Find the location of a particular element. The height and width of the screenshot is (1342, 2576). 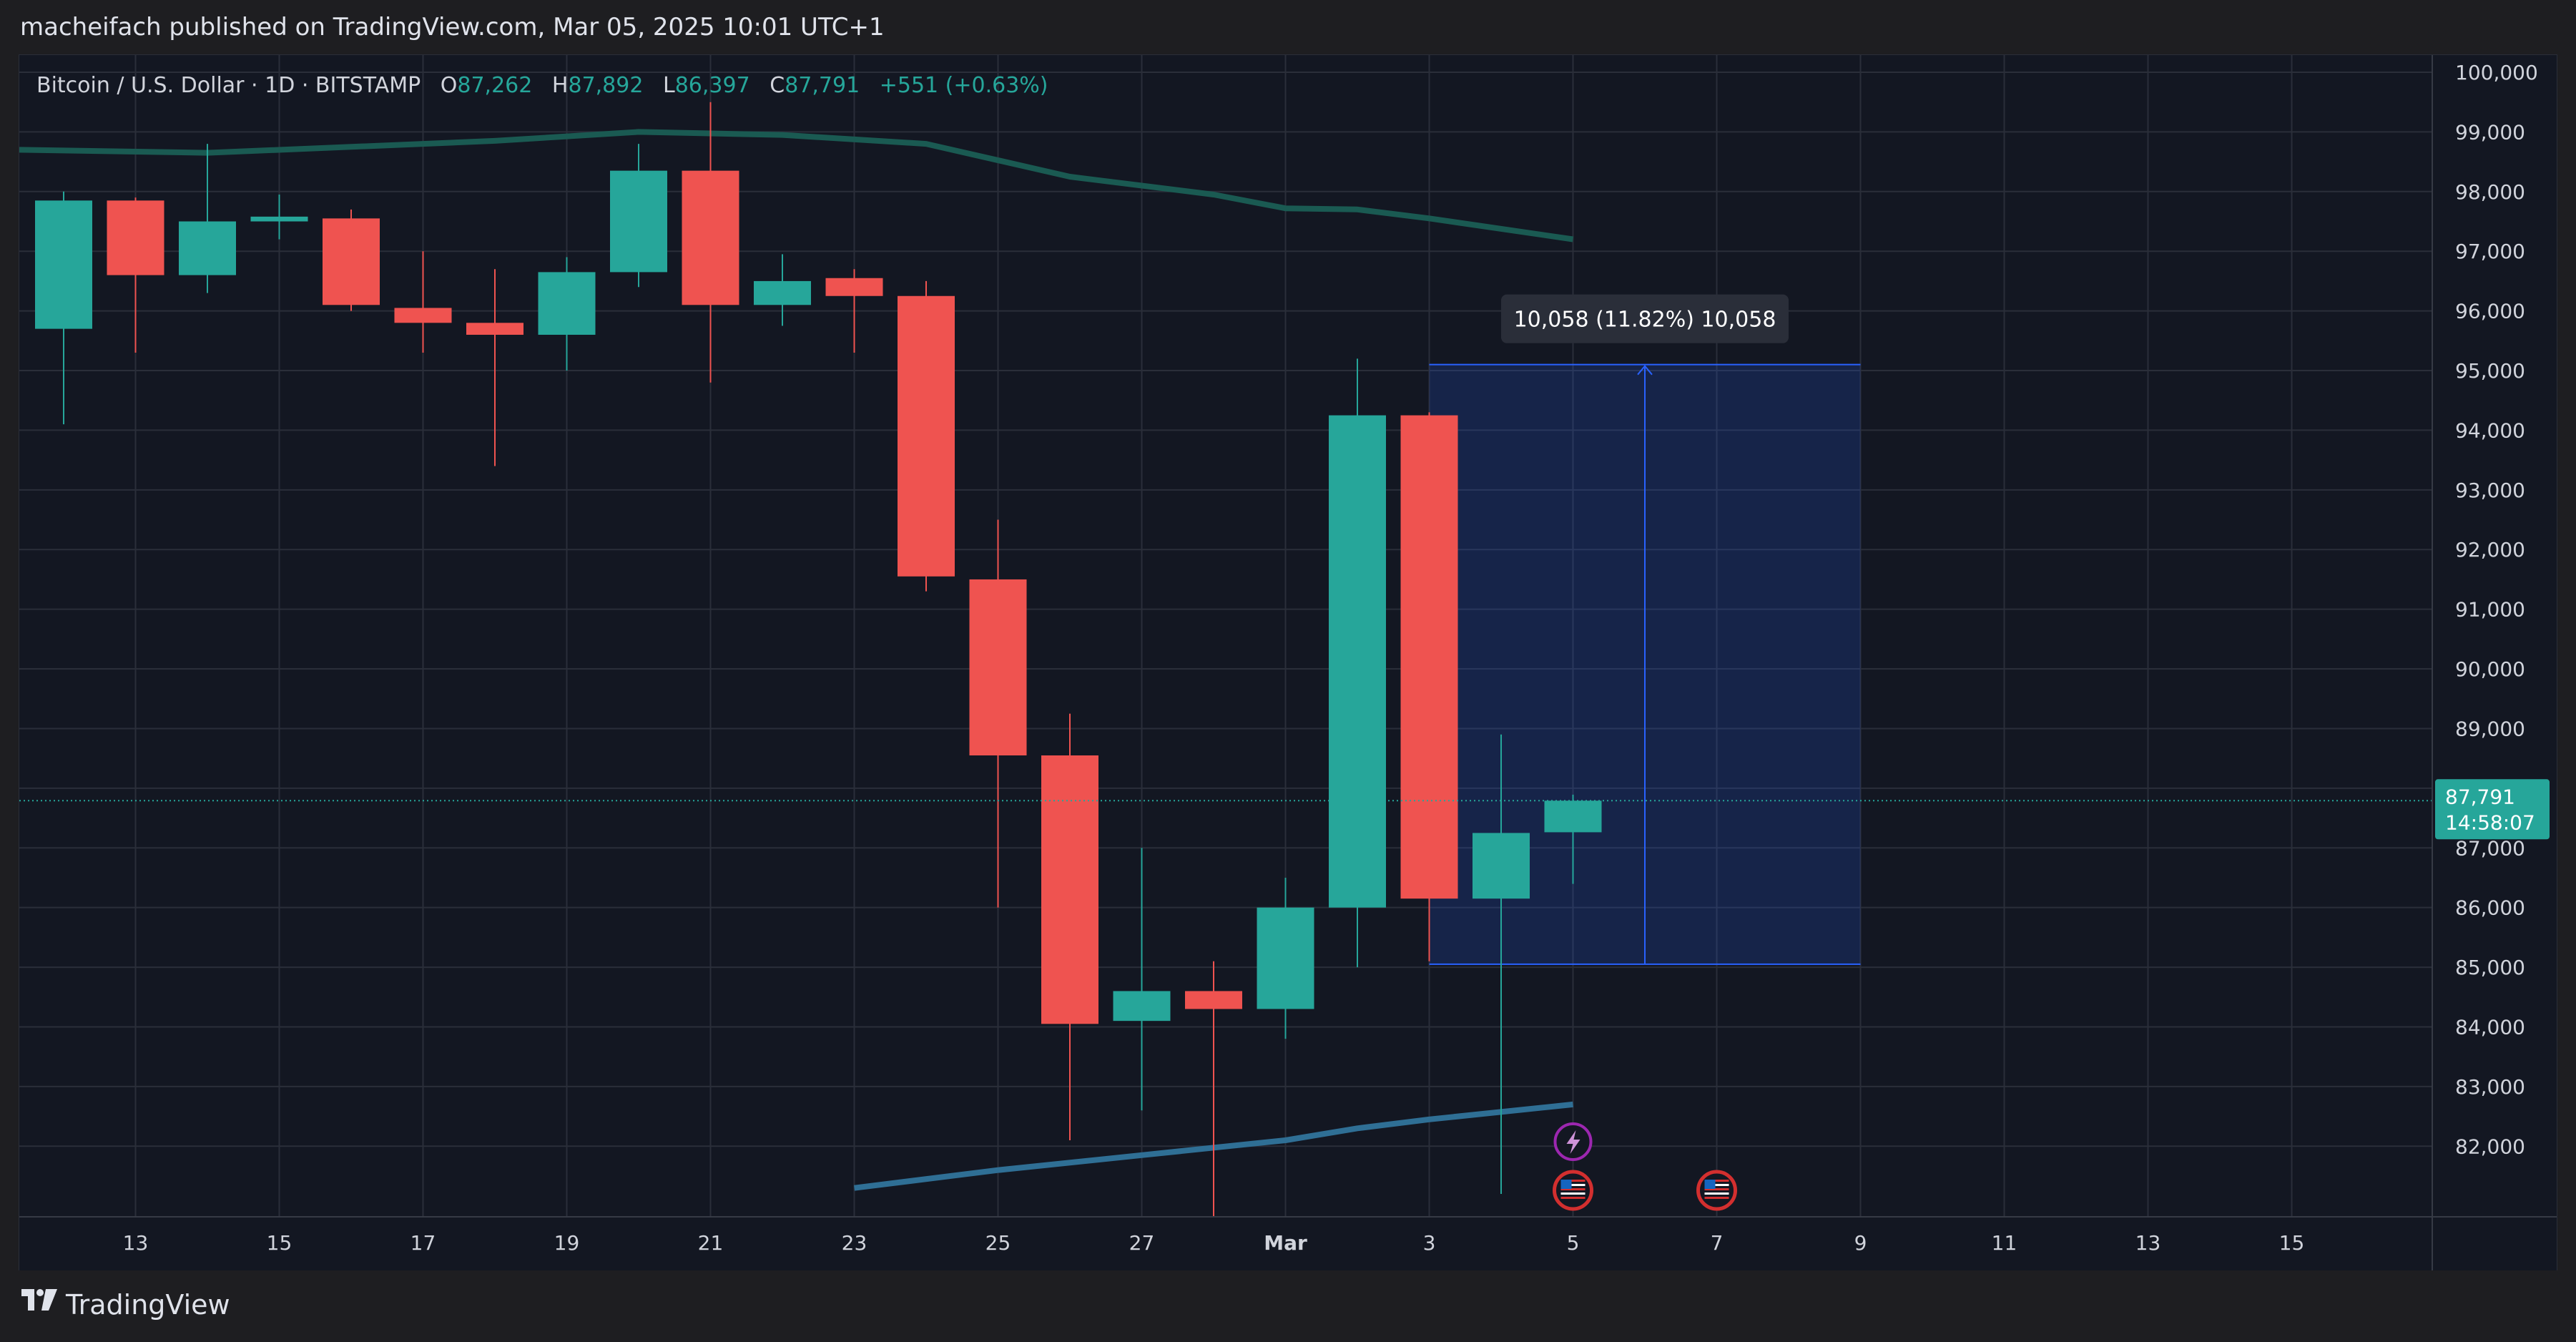

tradingview-brand: TradingView is located at coordinates (148, 1305).